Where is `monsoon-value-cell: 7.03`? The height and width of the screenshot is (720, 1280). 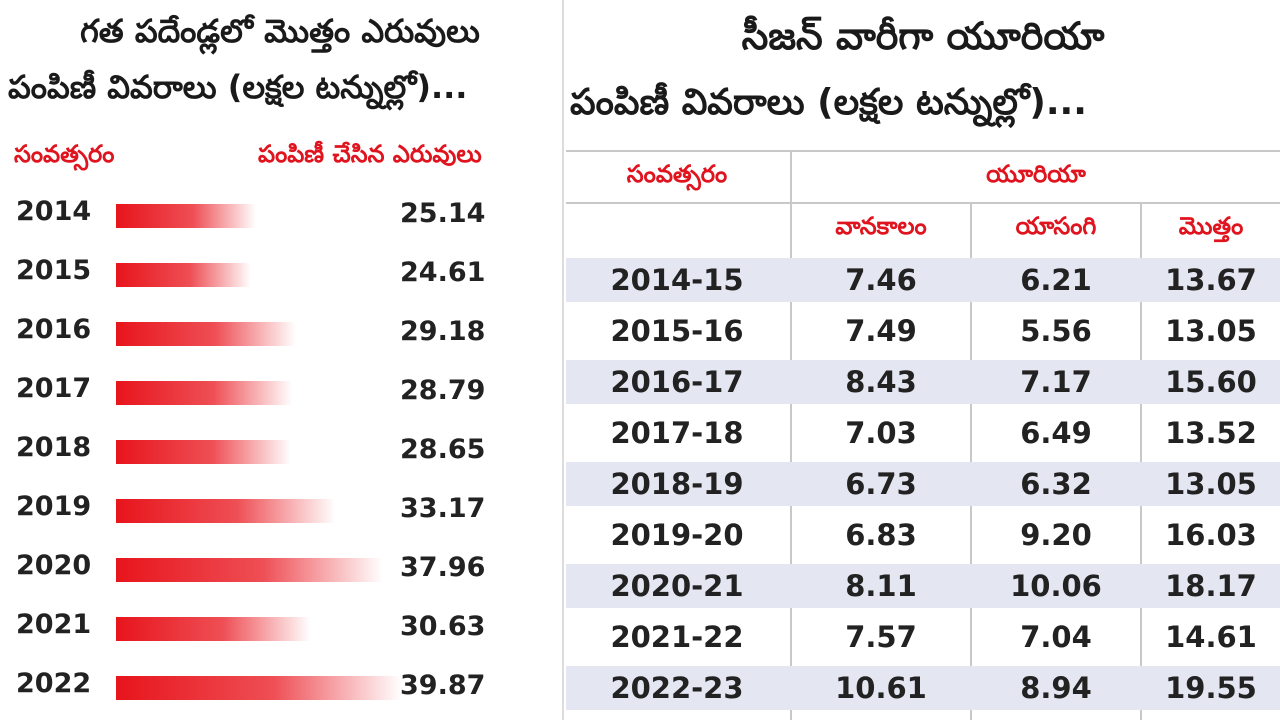 monsoon-value-cell: 7.03 is located at coordinates (881, 433).